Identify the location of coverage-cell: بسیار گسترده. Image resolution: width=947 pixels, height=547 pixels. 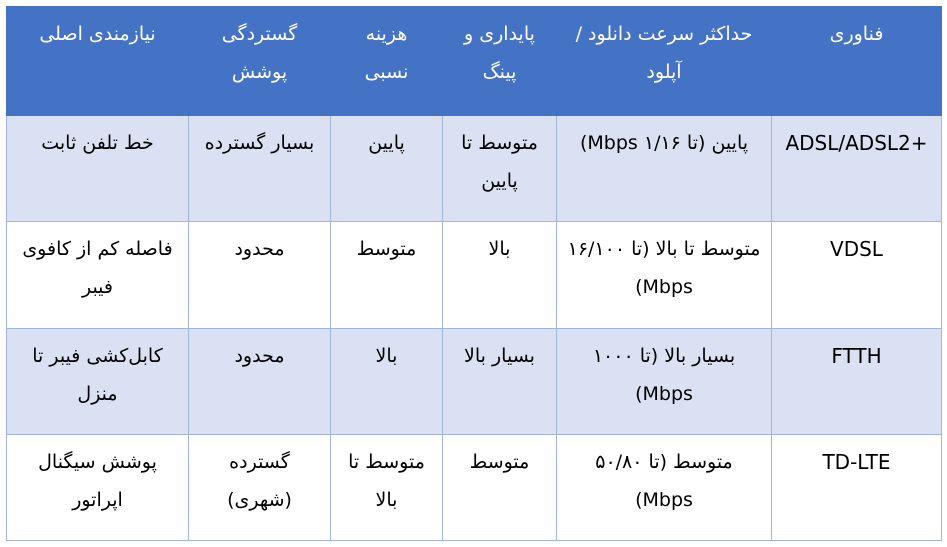
(259, 168).